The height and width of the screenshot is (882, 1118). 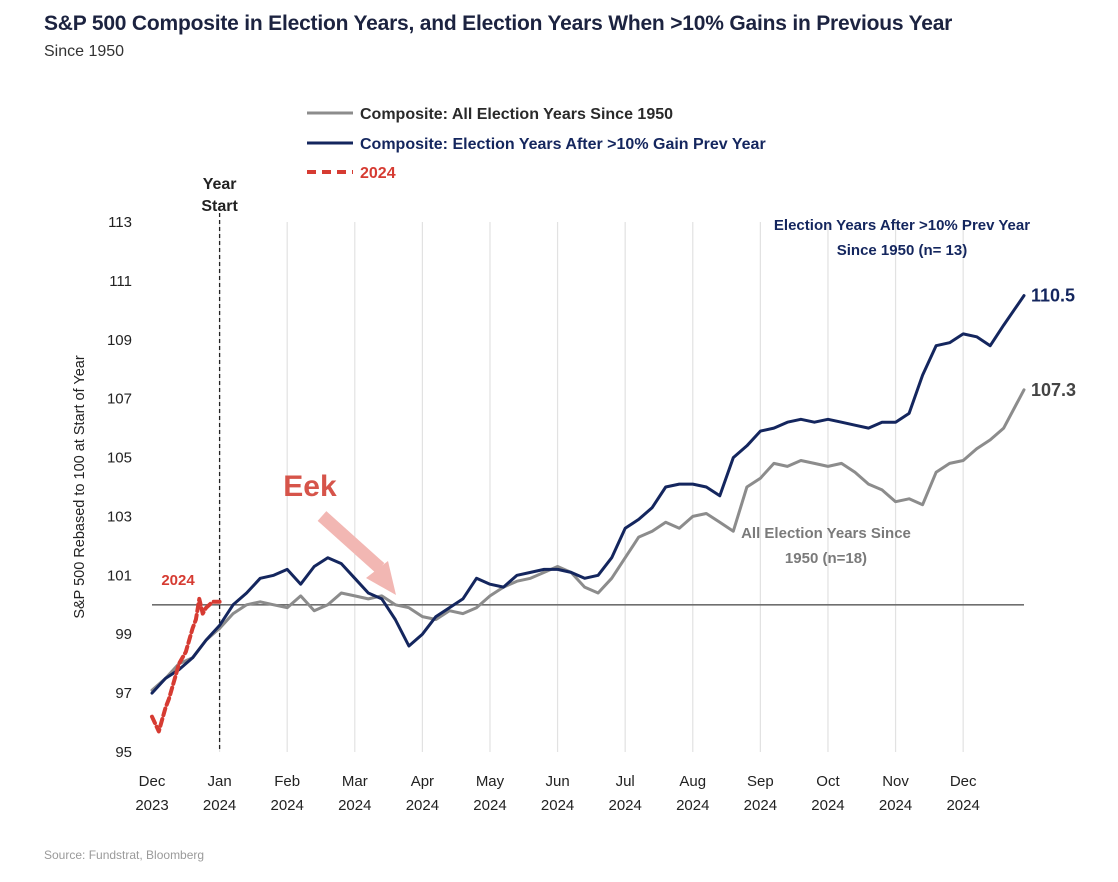 I want to click on source-note: Source: Fundstrat, Bloomberg, so click(x=124, y=855).